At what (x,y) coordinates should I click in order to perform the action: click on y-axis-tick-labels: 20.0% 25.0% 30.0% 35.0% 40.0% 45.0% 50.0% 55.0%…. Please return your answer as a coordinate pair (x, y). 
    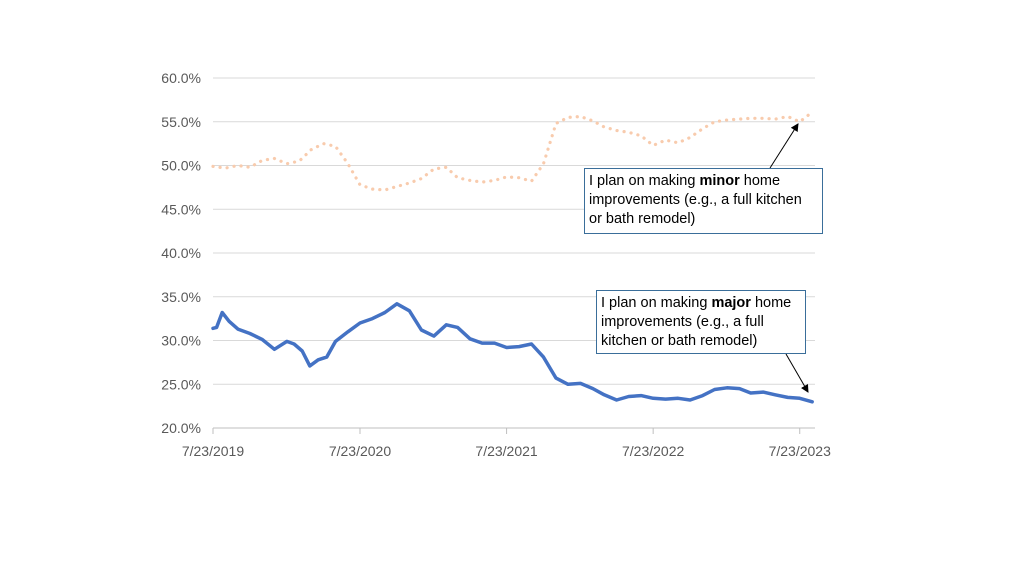
    Looking at the image, I should click on (181, 253).